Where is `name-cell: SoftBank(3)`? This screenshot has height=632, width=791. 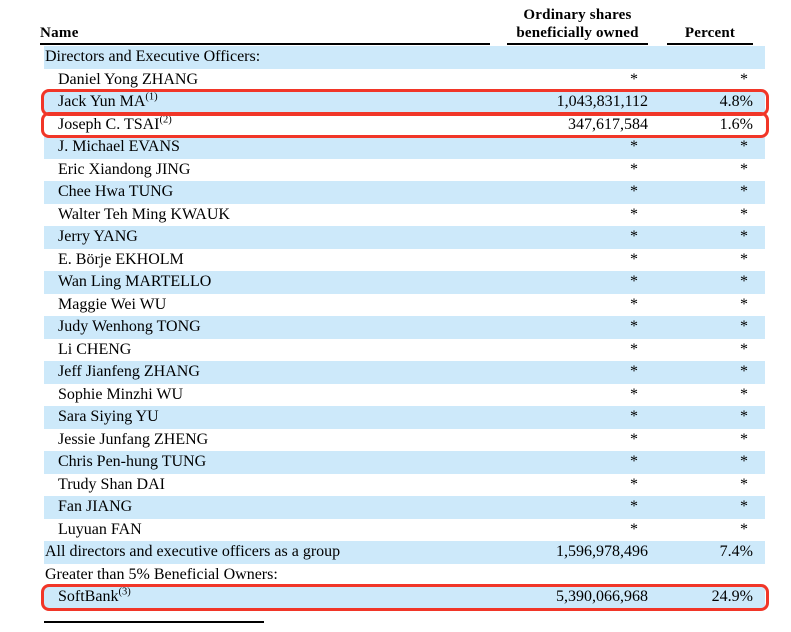 name-cell: SoftBank(3) is located at coordinates (286, 597).